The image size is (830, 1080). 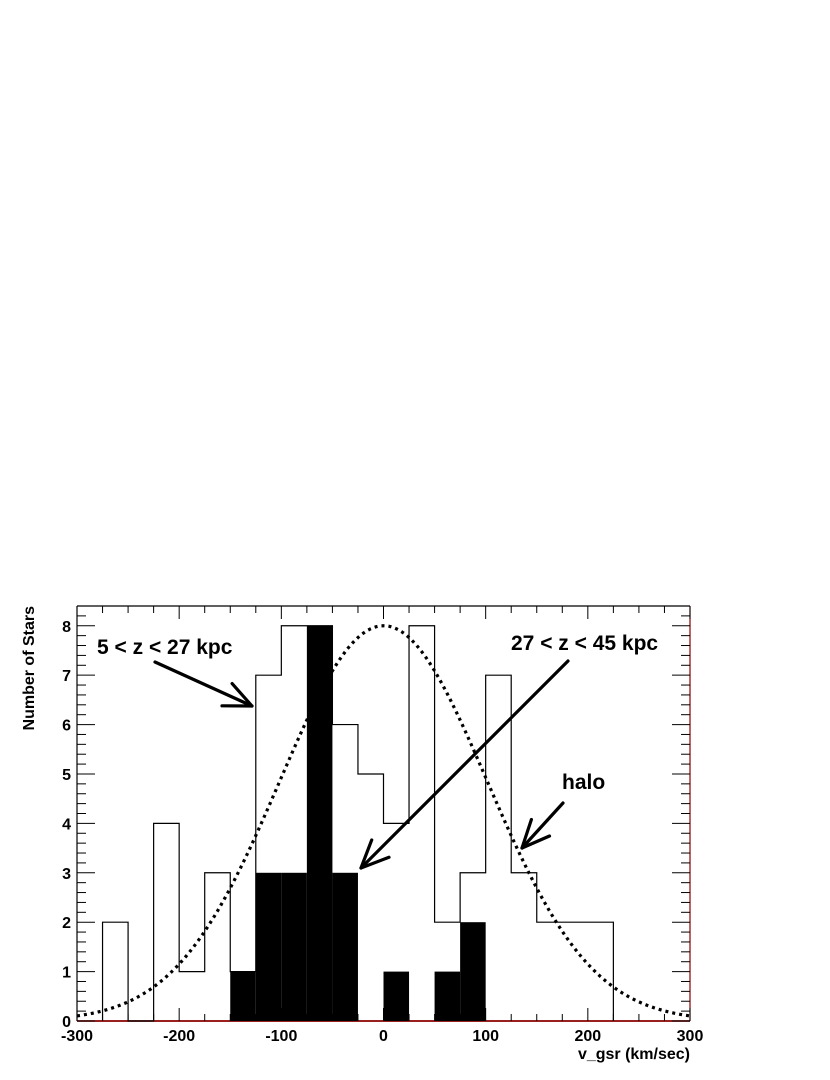 What do you see at coordinates (66, 676) in the screenshot?
I see `y-tick-label: 7` at bounding box center [66, 676].